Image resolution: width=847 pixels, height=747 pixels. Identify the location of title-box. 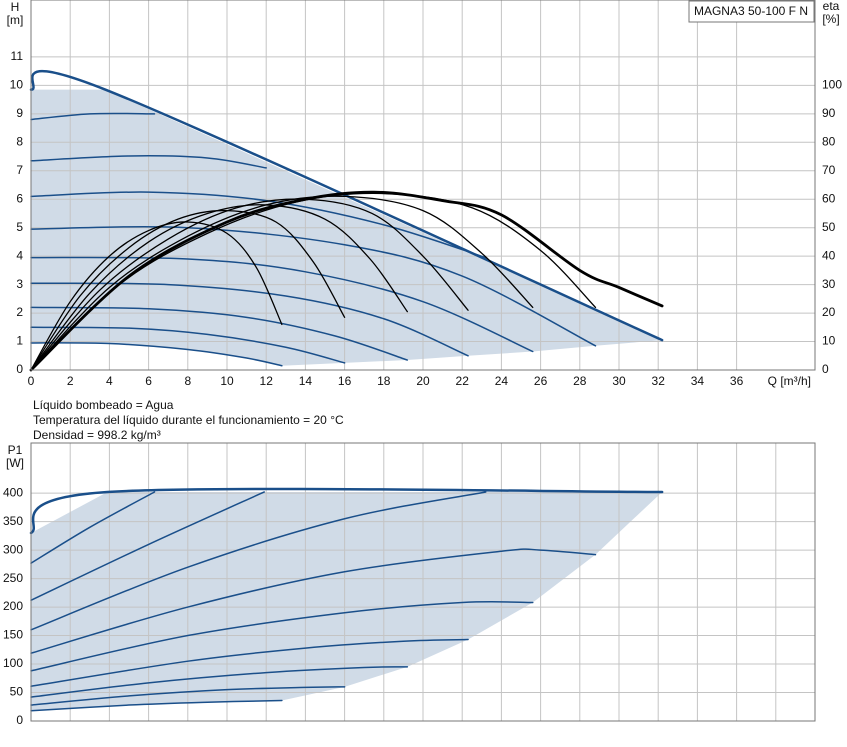
(751, 11).